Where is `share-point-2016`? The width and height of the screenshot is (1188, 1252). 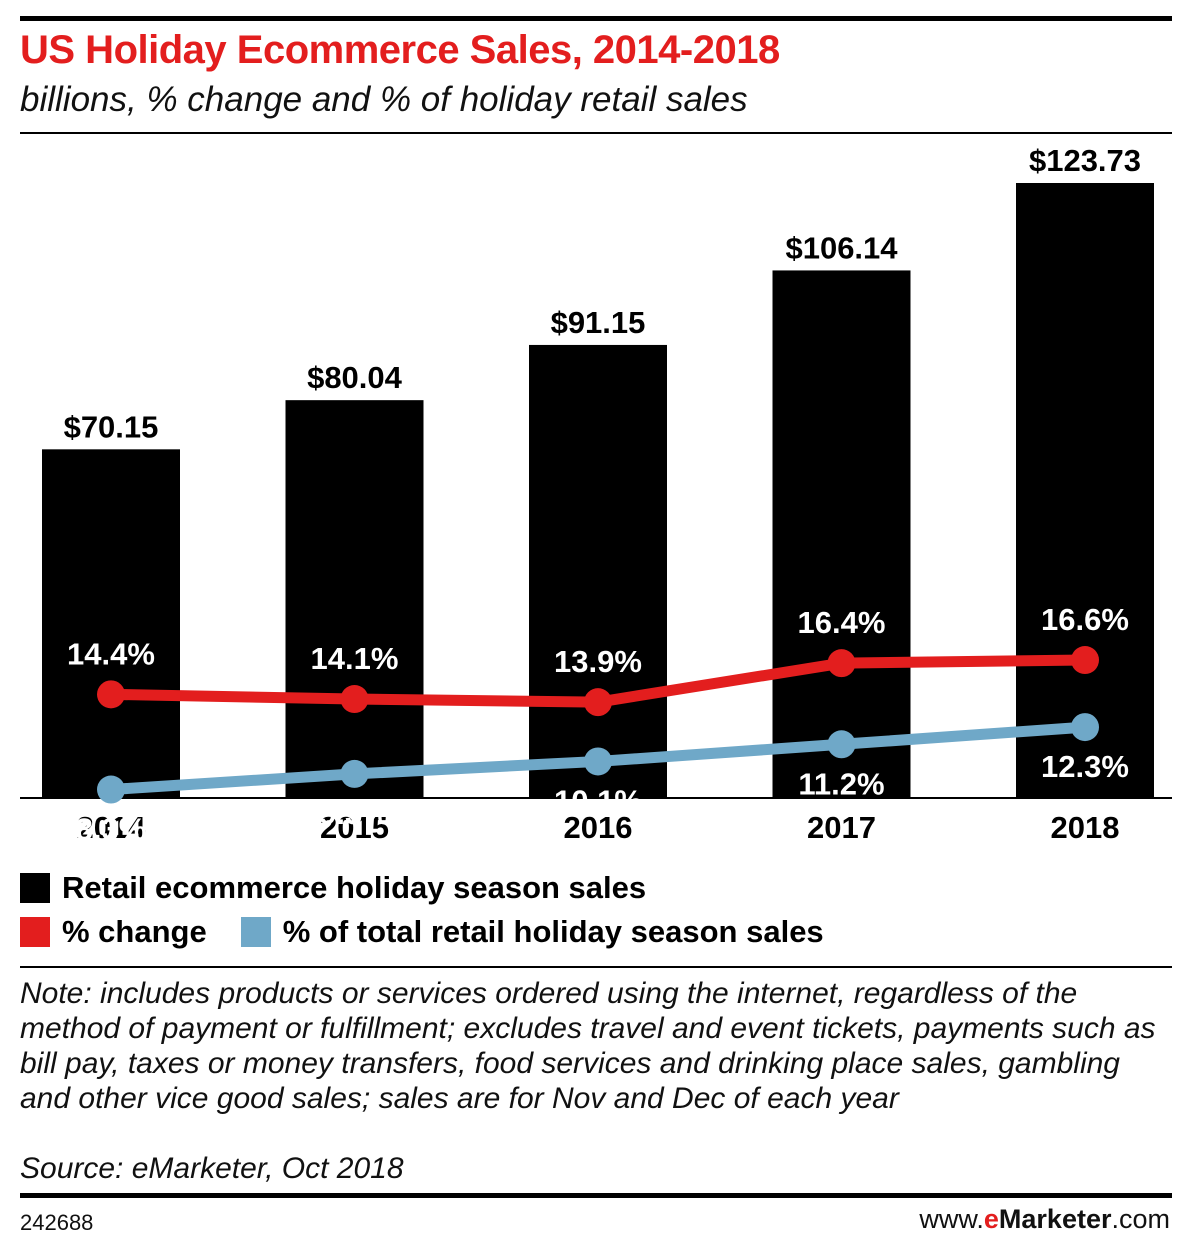
share-point-2016 is located at coordinates (598, 761).